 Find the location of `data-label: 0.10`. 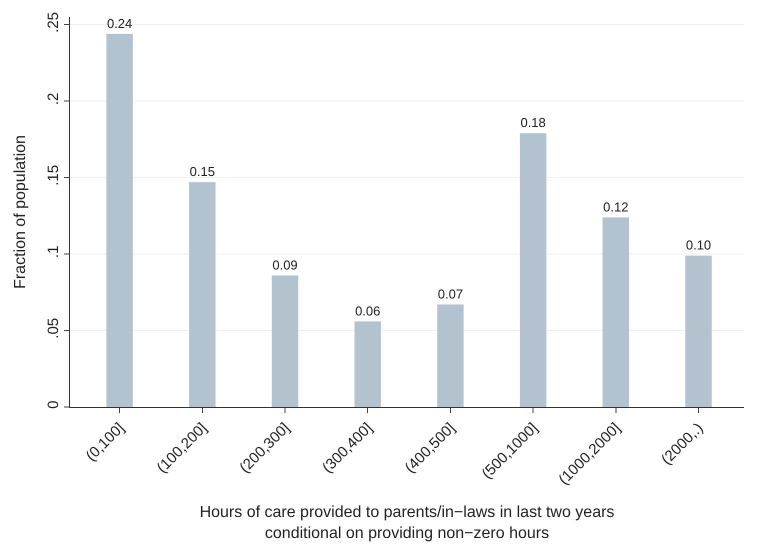

data-label: 0.10 is located at coordinates (699, 245).